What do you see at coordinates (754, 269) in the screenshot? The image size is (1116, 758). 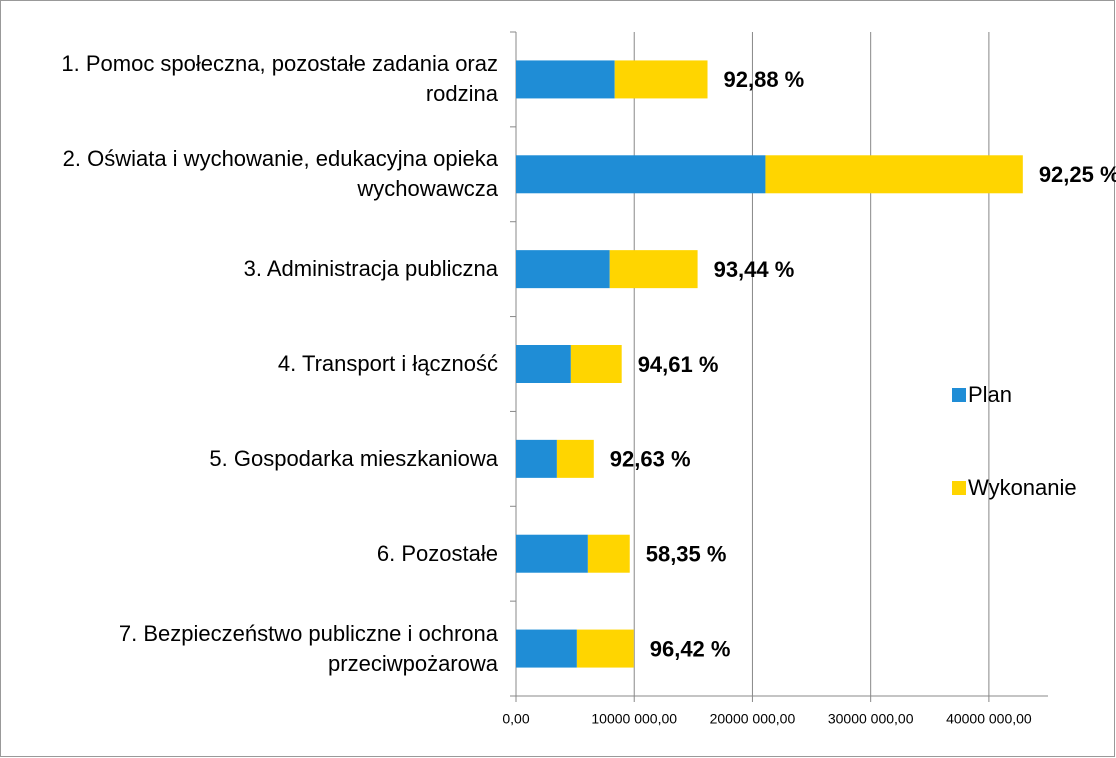 I see `rate-label: 93,44 %` at bounding box center [754, 269].